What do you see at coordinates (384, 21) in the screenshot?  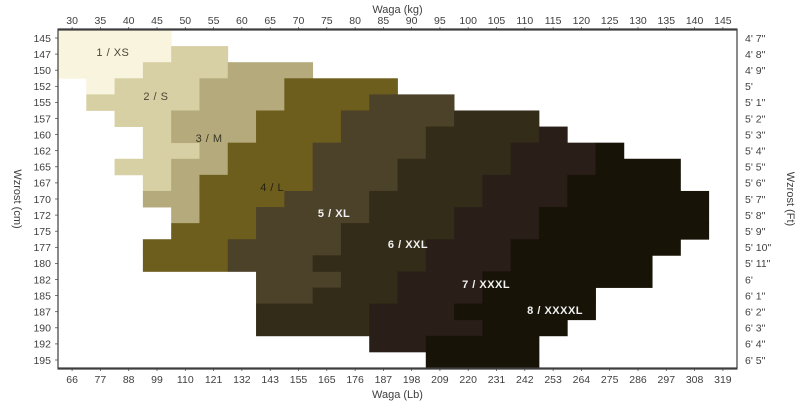 I see `tick-label-kg: 85` at bounding box center [384, 21].